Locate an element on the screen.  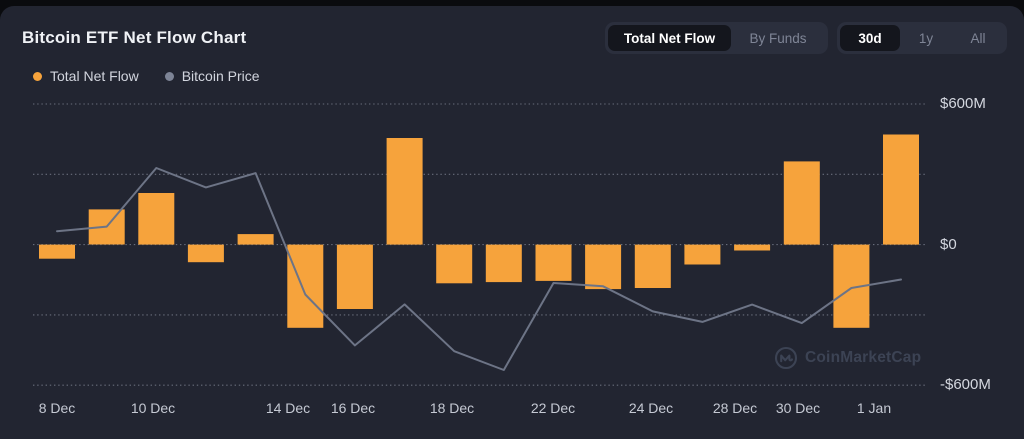
y-axis-label: $0 is located at coordinates (948, 244).